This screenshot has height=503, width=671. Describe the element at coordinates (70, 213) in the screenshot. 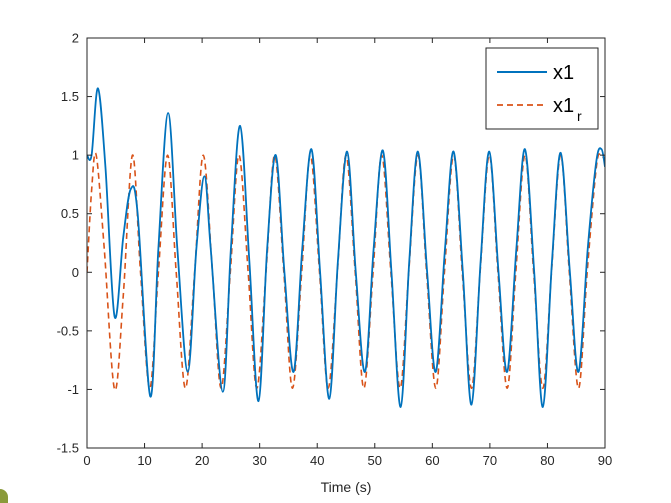

I see `y-tick-label: 0.5` at that location.